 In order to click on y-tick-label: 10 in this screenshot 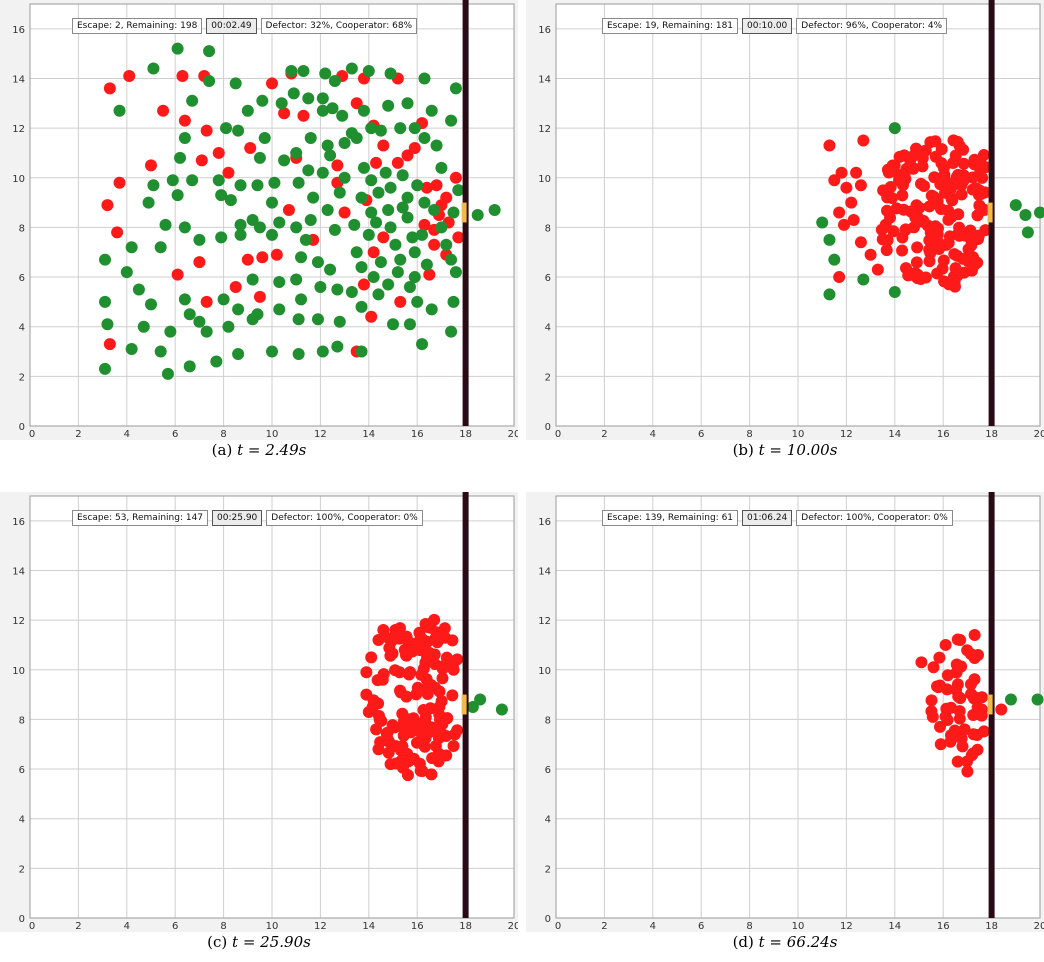, I will do `click(544, 671)`.